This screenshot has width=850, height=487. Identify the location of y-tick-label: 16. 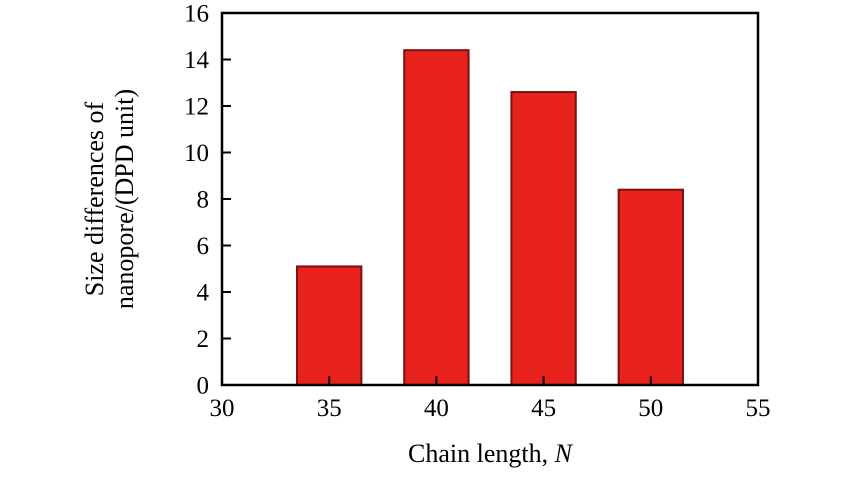
(196, 14).